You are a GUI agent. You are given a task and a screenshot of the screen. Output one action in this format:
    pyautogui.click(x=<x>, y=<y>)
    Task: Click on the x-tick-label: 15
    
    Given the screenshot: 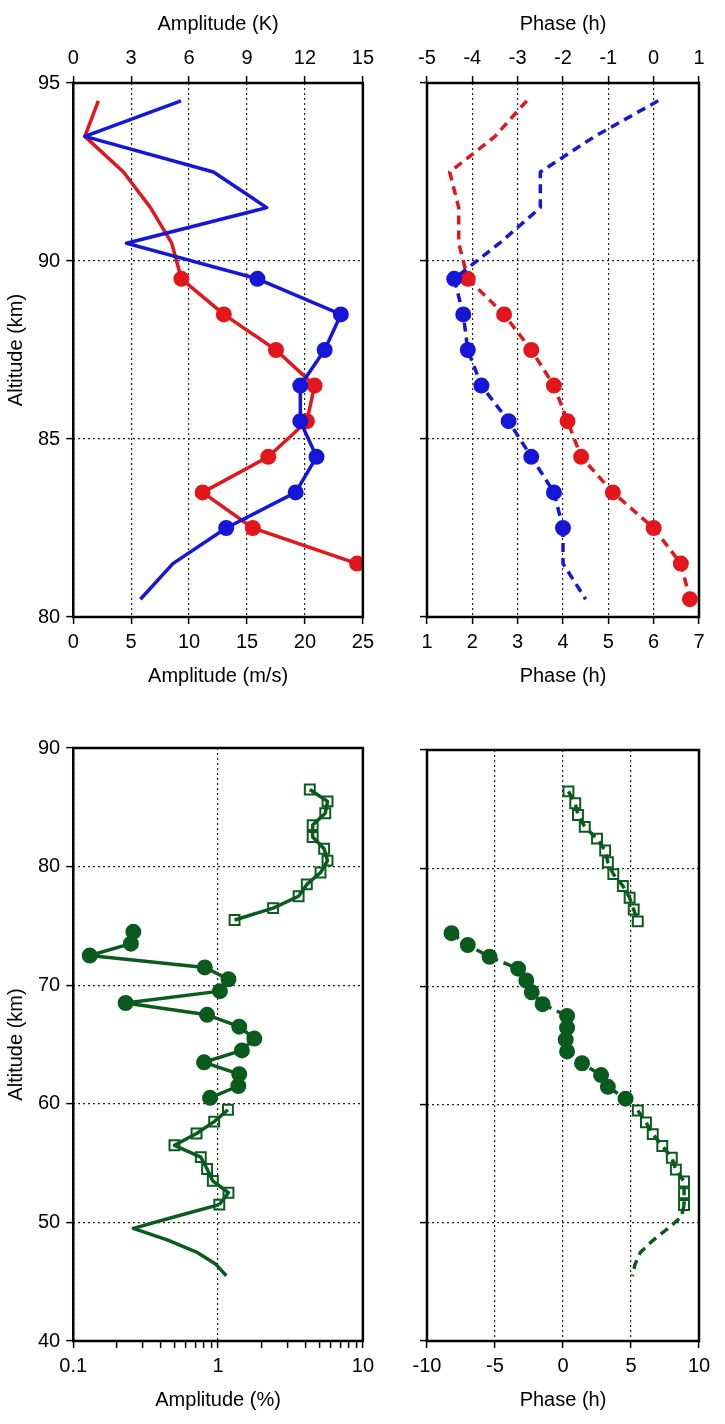 What is the action you would take?
    pyautogui.click(x=247, y=640)
    